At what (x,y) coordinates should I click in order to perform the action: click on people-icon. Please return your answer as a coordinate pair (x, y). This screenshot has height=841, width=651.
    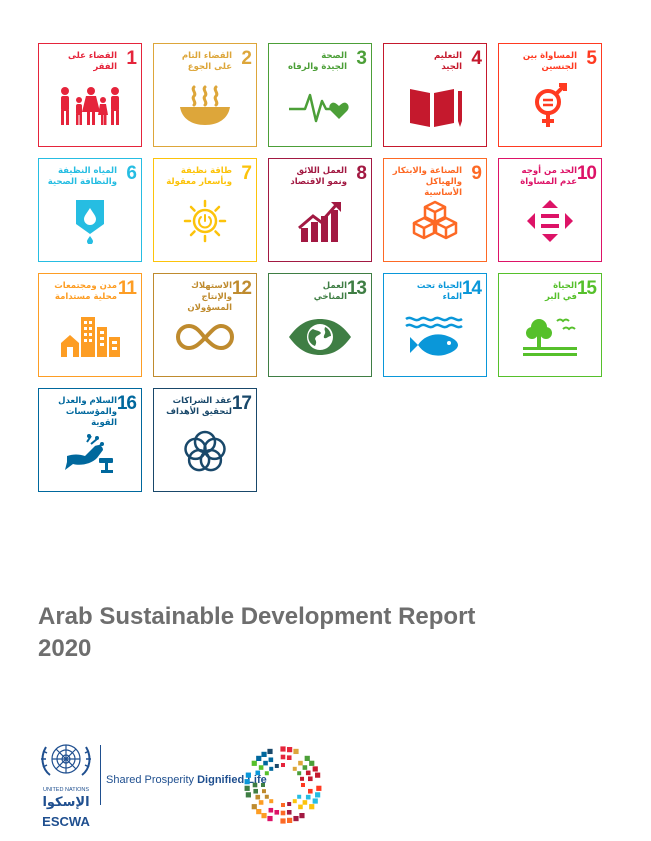
    Looking at the image, I should click on (90, 106).